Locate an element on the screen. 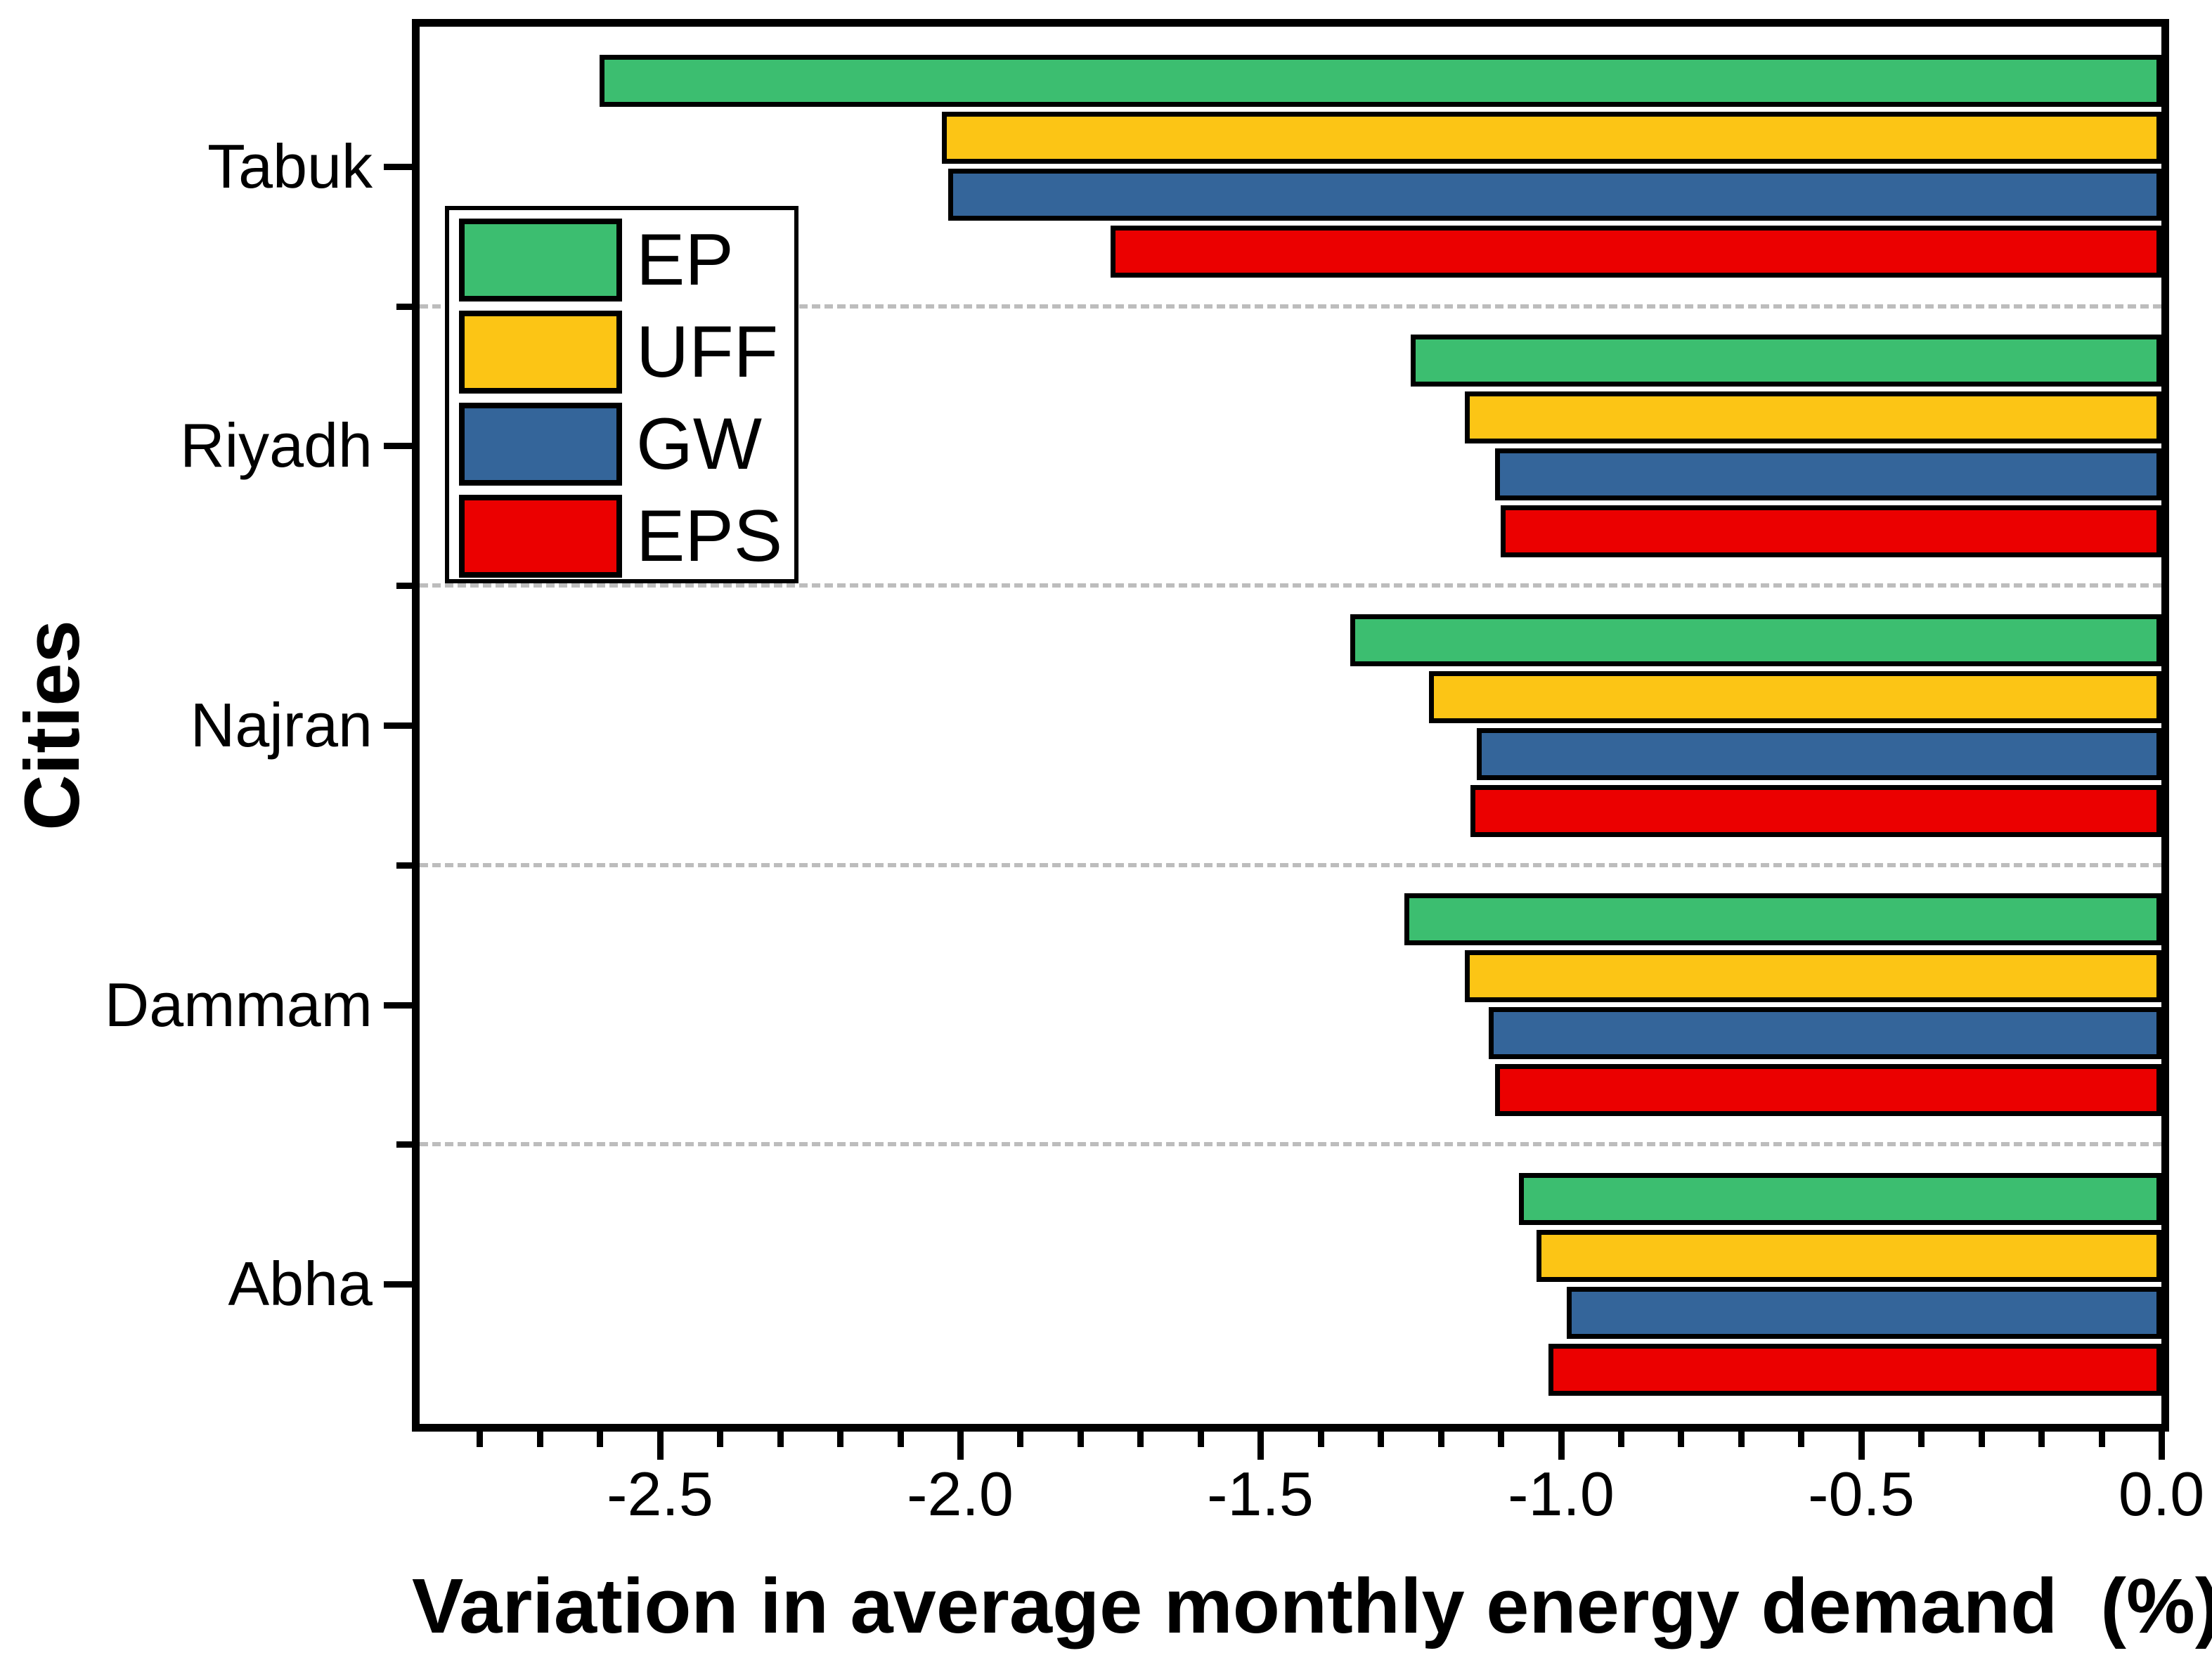 This screenshot has width=2212, height=1679. legend-label-eps: EPS is located at coordinates (709, 536).